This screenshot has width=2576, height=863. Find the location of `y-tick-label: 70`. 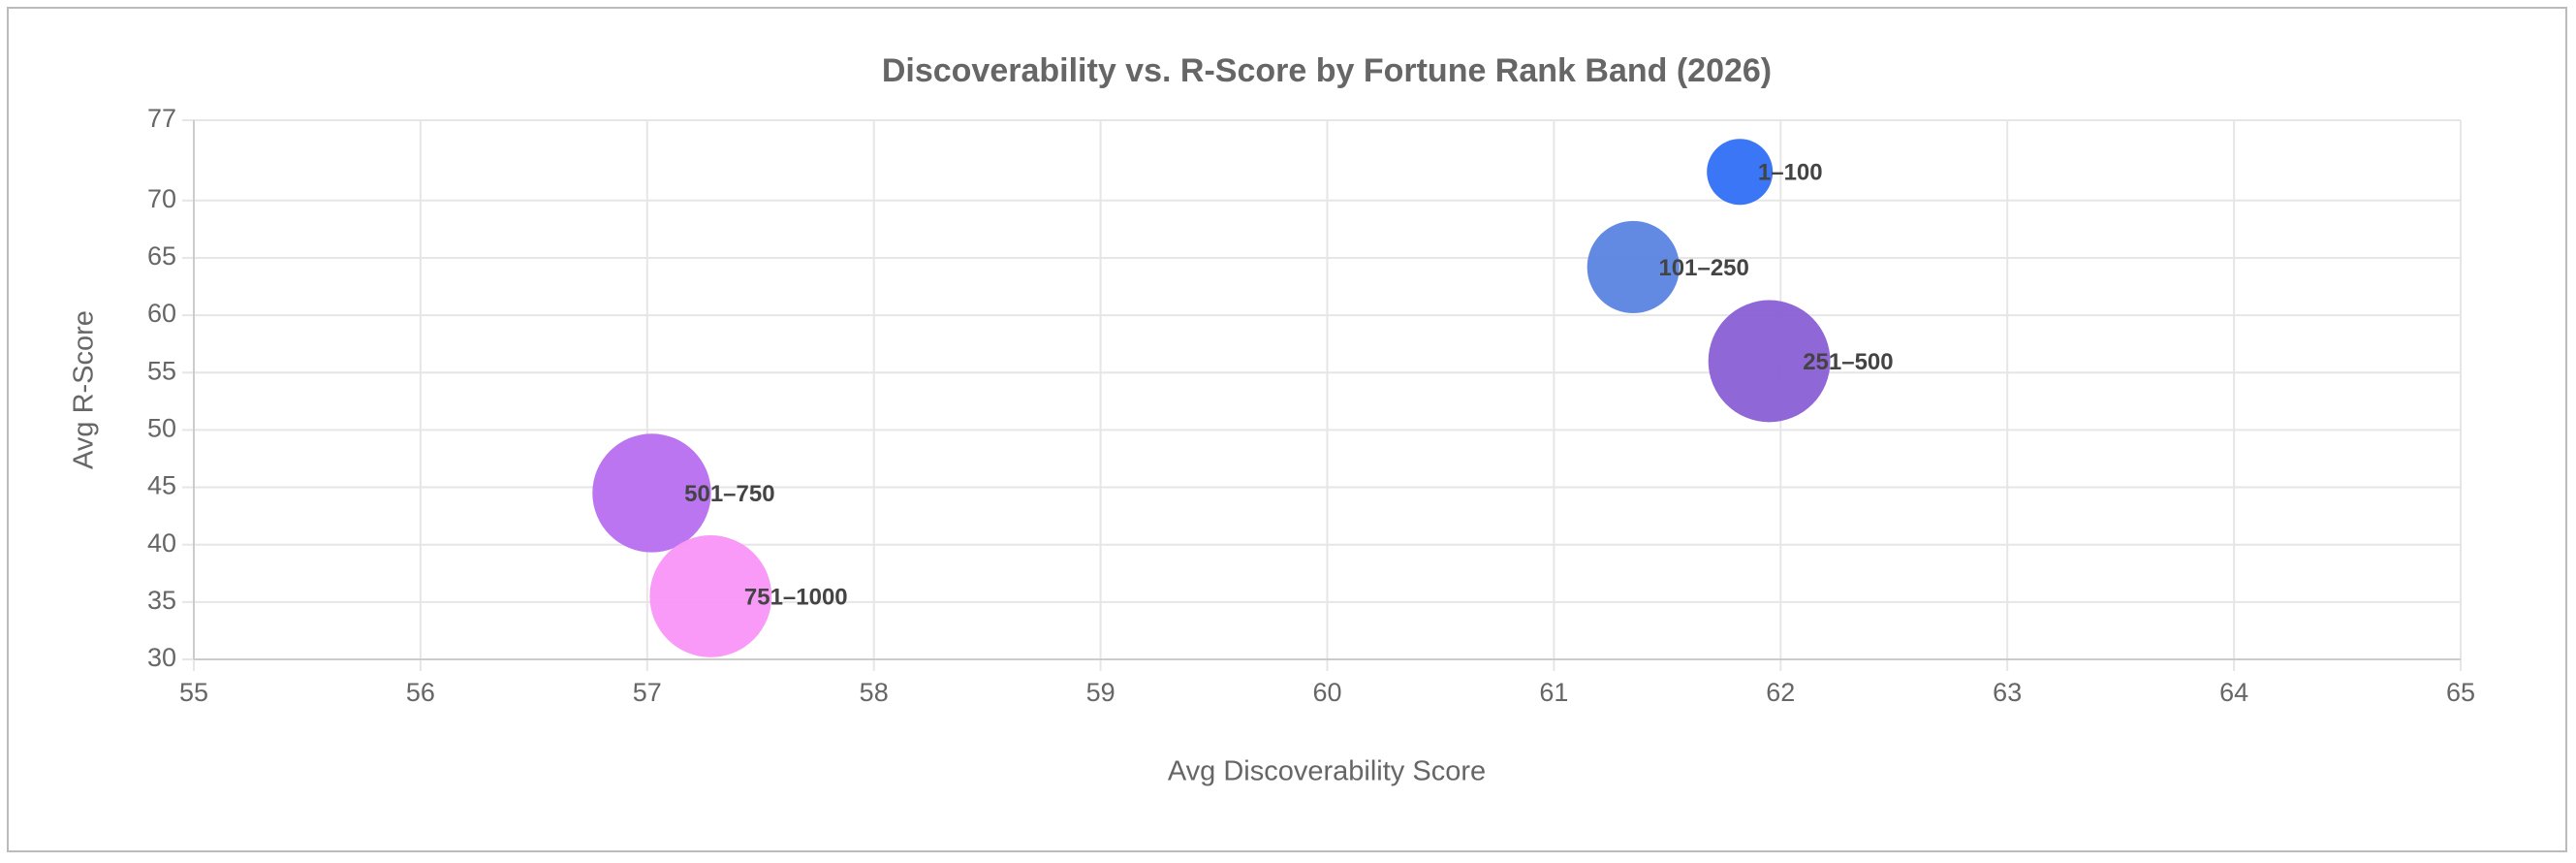

y-tick-label: 70 is located at coordinates (161, 198).